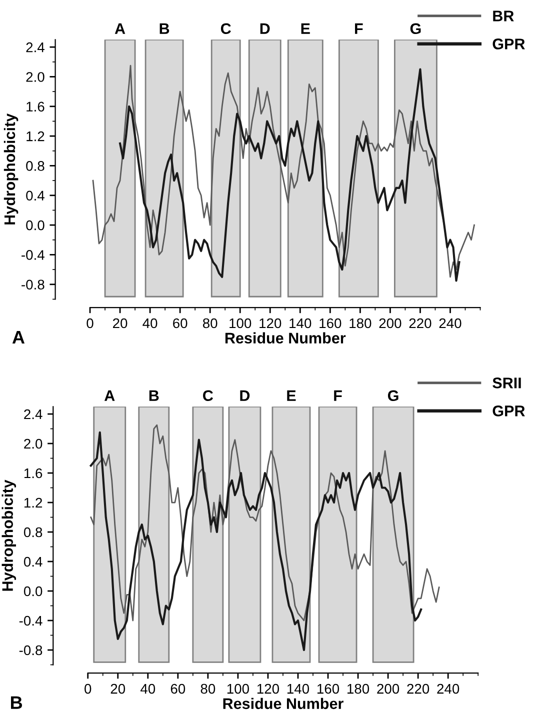  What do you see at coordinates (18, 337) in the screenshot?
I see `text: A` at bounding box center [18, 337].